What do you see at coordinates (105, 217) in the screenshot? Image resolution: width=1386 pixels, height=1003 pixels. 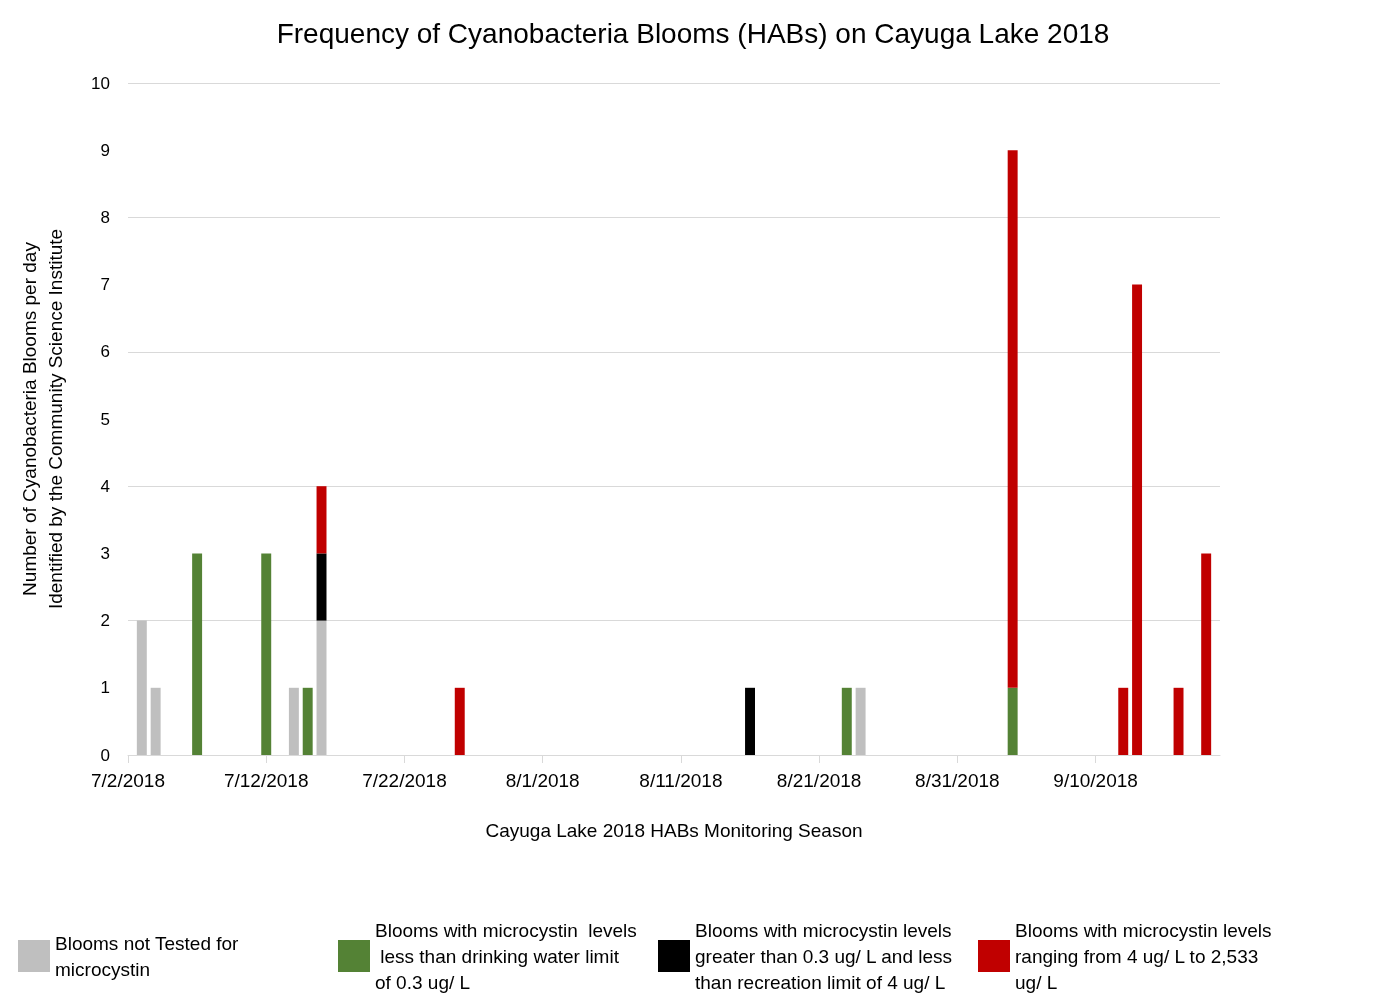 I see `y-tick-label: 8` at bounding box center [105, 217].